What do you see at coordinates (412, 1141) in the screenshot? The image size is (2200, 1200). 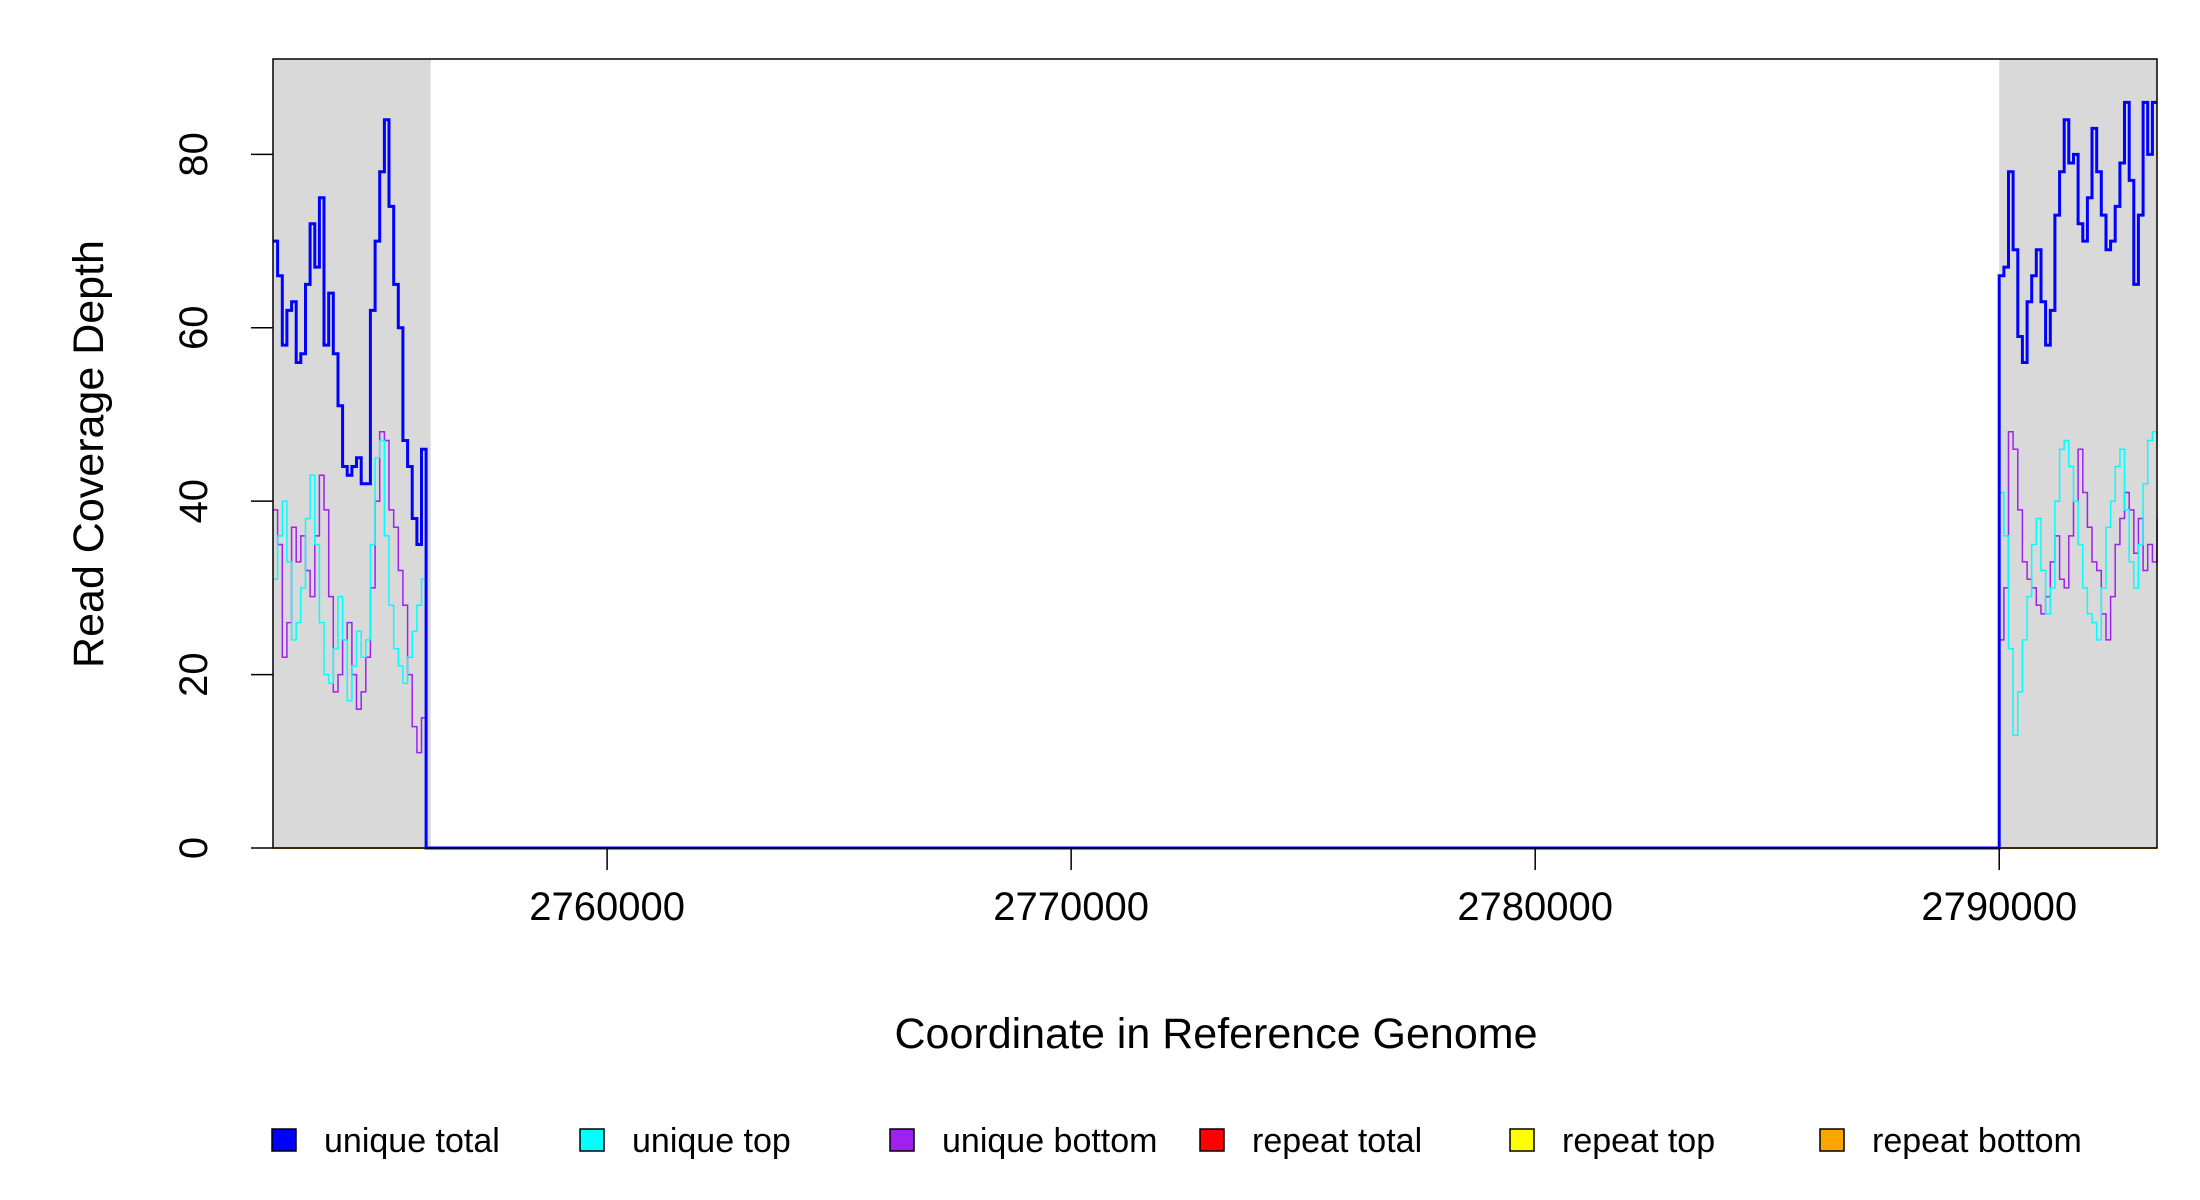 I see `legend-label: unique total` at bounding box center [412, 1141].